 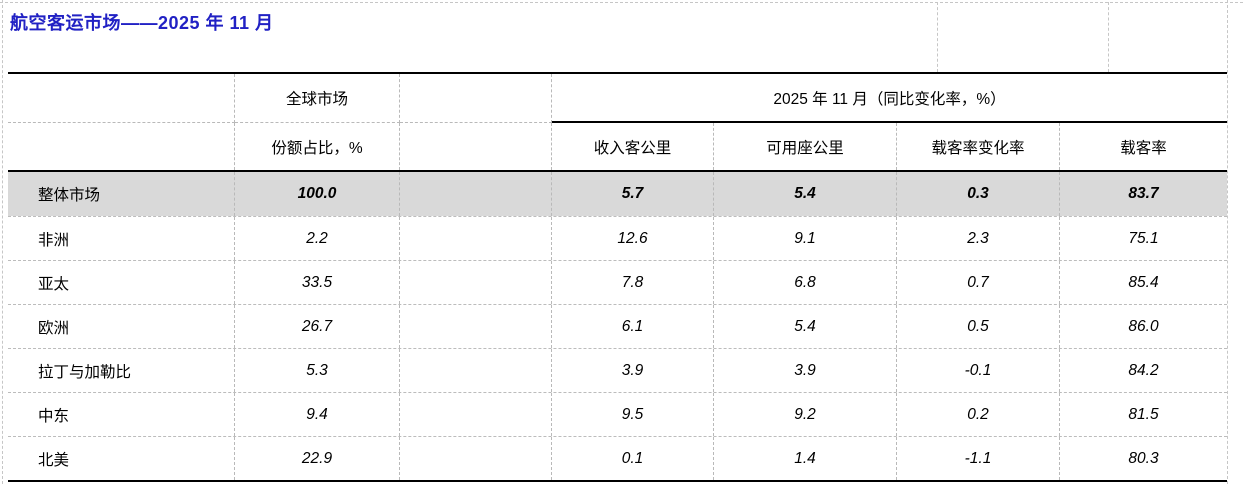 What do you see at coordinates (317, 146) in the screenshot?
I see `header-share-label: 份额占比，%` at bounding box center [317, 146].